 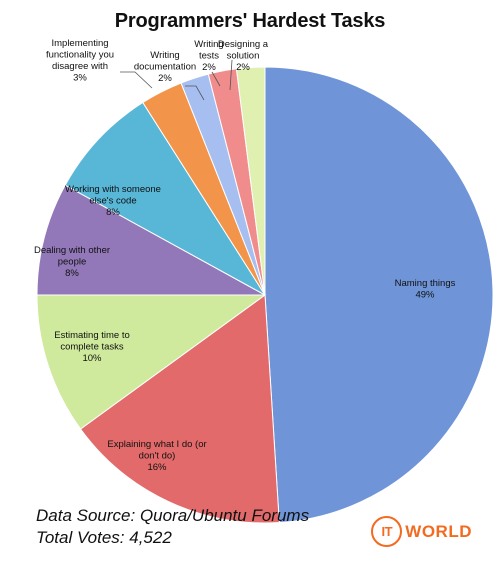 I want to click on slice-label: Estimating time to complete tasks 10%, so click(x=92, y=347).